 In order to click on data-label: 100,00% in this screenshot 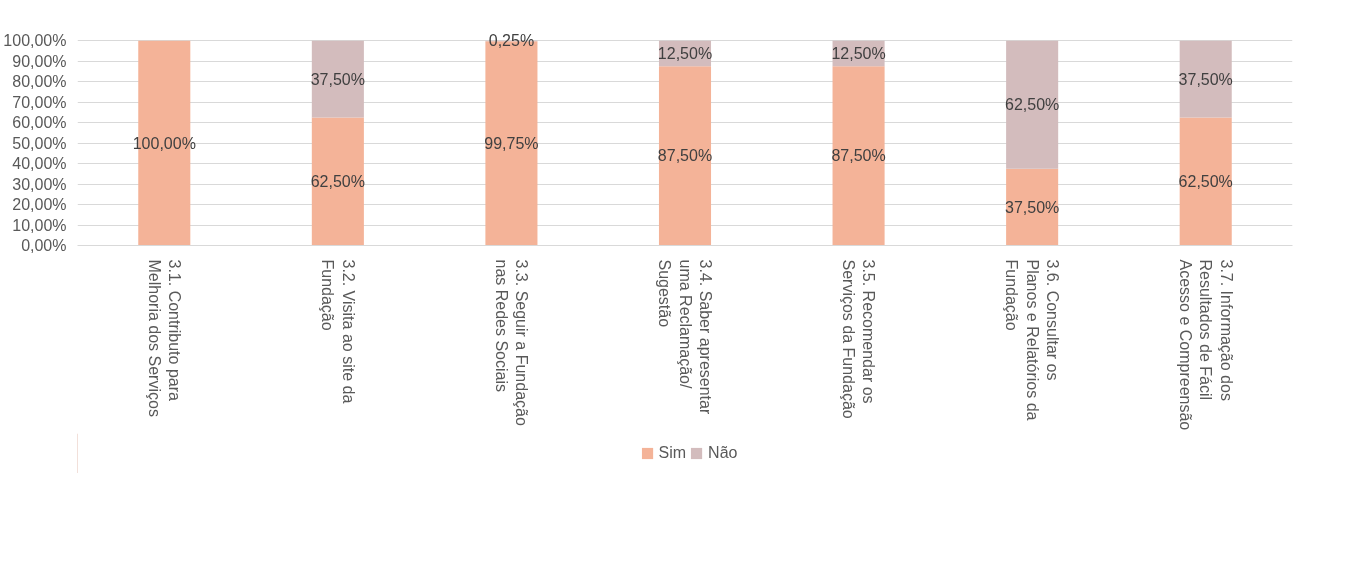, I will do `click(164, 143)`.